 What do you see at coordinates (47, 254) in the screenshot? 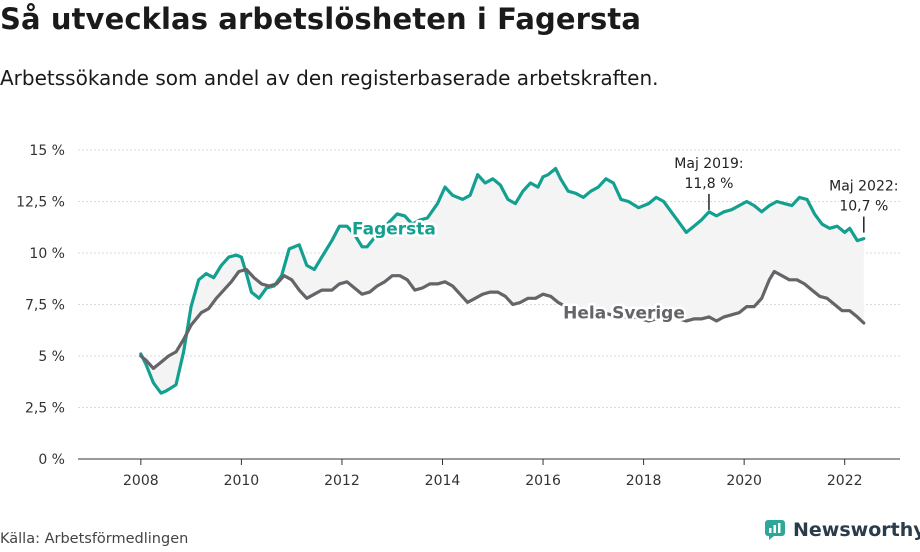
I see `y-tick-label: 10 %` at bounding box center [47, 254].